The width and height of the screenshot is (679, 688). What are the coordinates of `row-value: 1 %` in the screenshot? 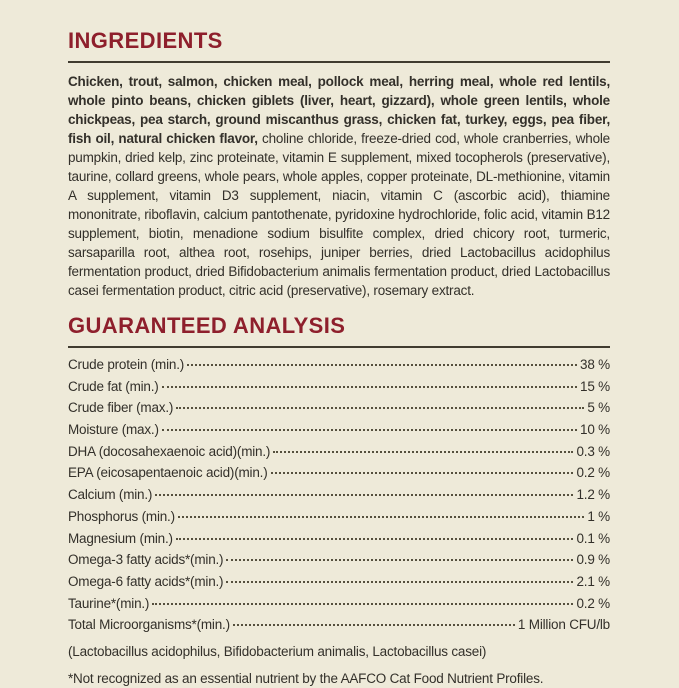 It's located at (598, 516).